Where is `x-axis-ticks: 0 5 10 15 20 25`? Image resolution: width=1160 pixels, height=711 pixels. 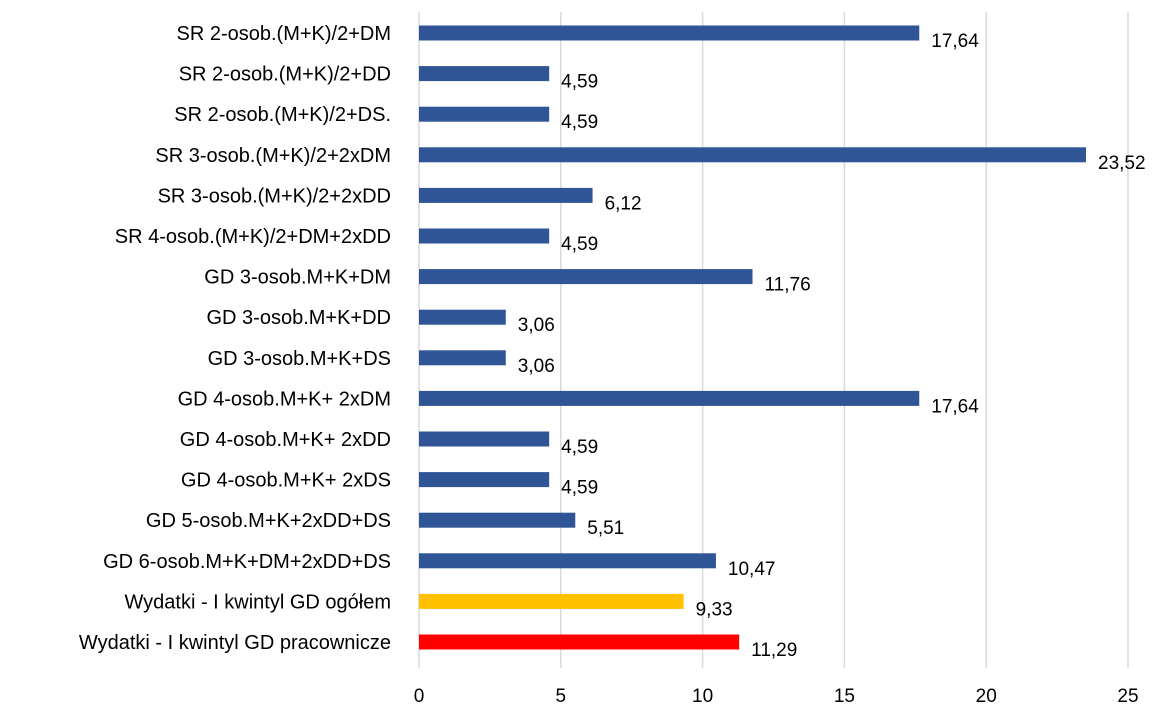 x-axis-ticks: 0 5 10 15 20 25 is located at coordinates (776, 696).